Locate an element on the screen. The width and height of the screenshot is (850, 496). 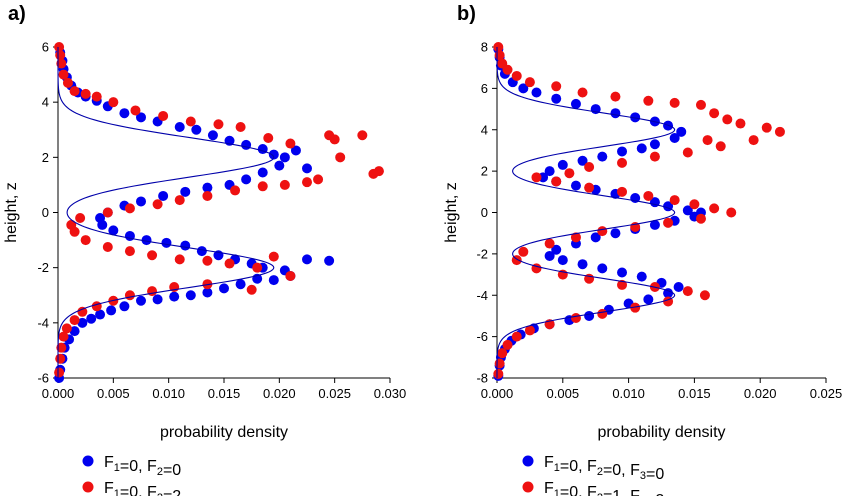
panel-label: b) is located at coordinates (466, 14).